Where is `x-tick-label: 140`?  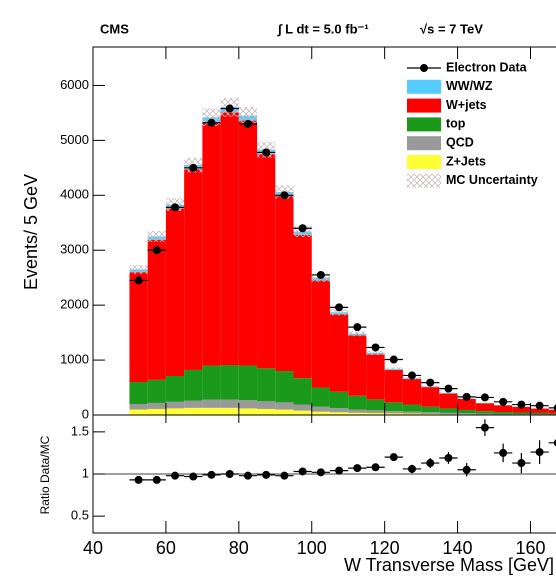 x-tick-label: 140 is located at coordinates (458, 548).